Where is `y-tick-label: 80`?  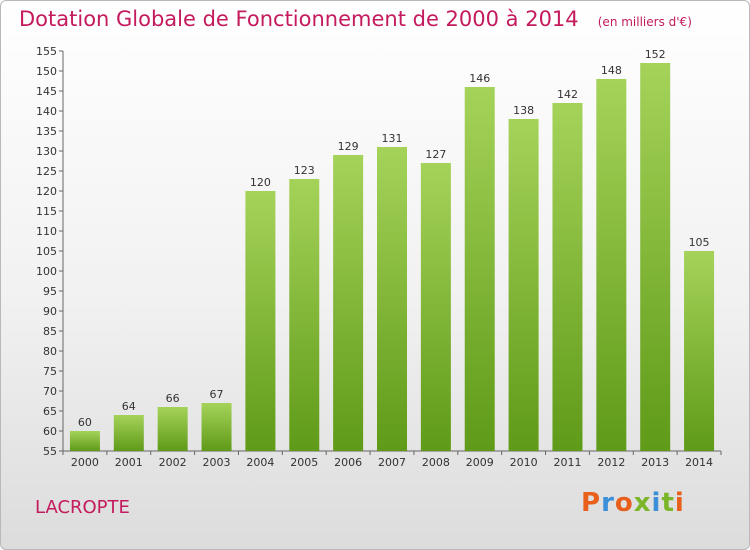
y-tick-label: 80 is located at coordinates (50, 351).